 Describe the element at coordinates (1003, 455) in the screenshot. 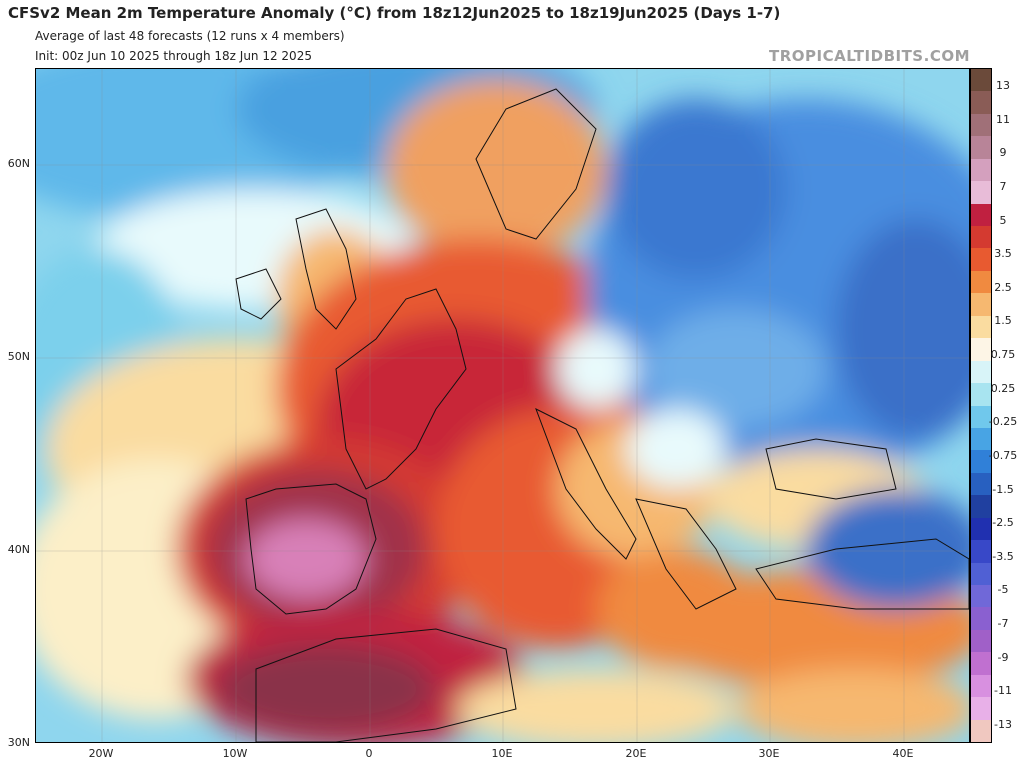

I see `colorbar-label: -0.75` at that location.